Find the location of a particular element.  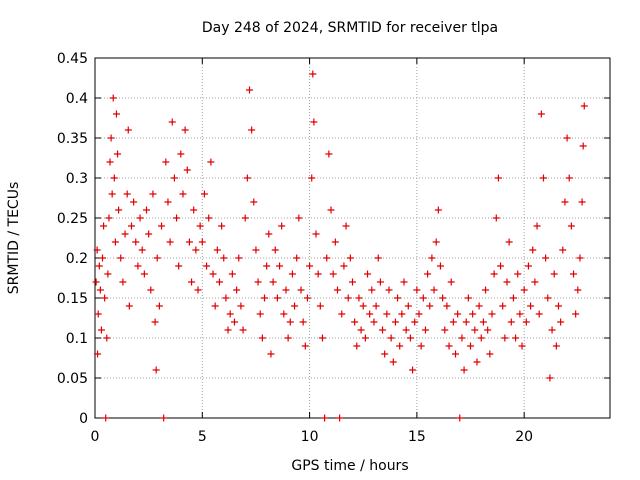

y-tick-label: 0.4 is located at coordinates (77, 99).